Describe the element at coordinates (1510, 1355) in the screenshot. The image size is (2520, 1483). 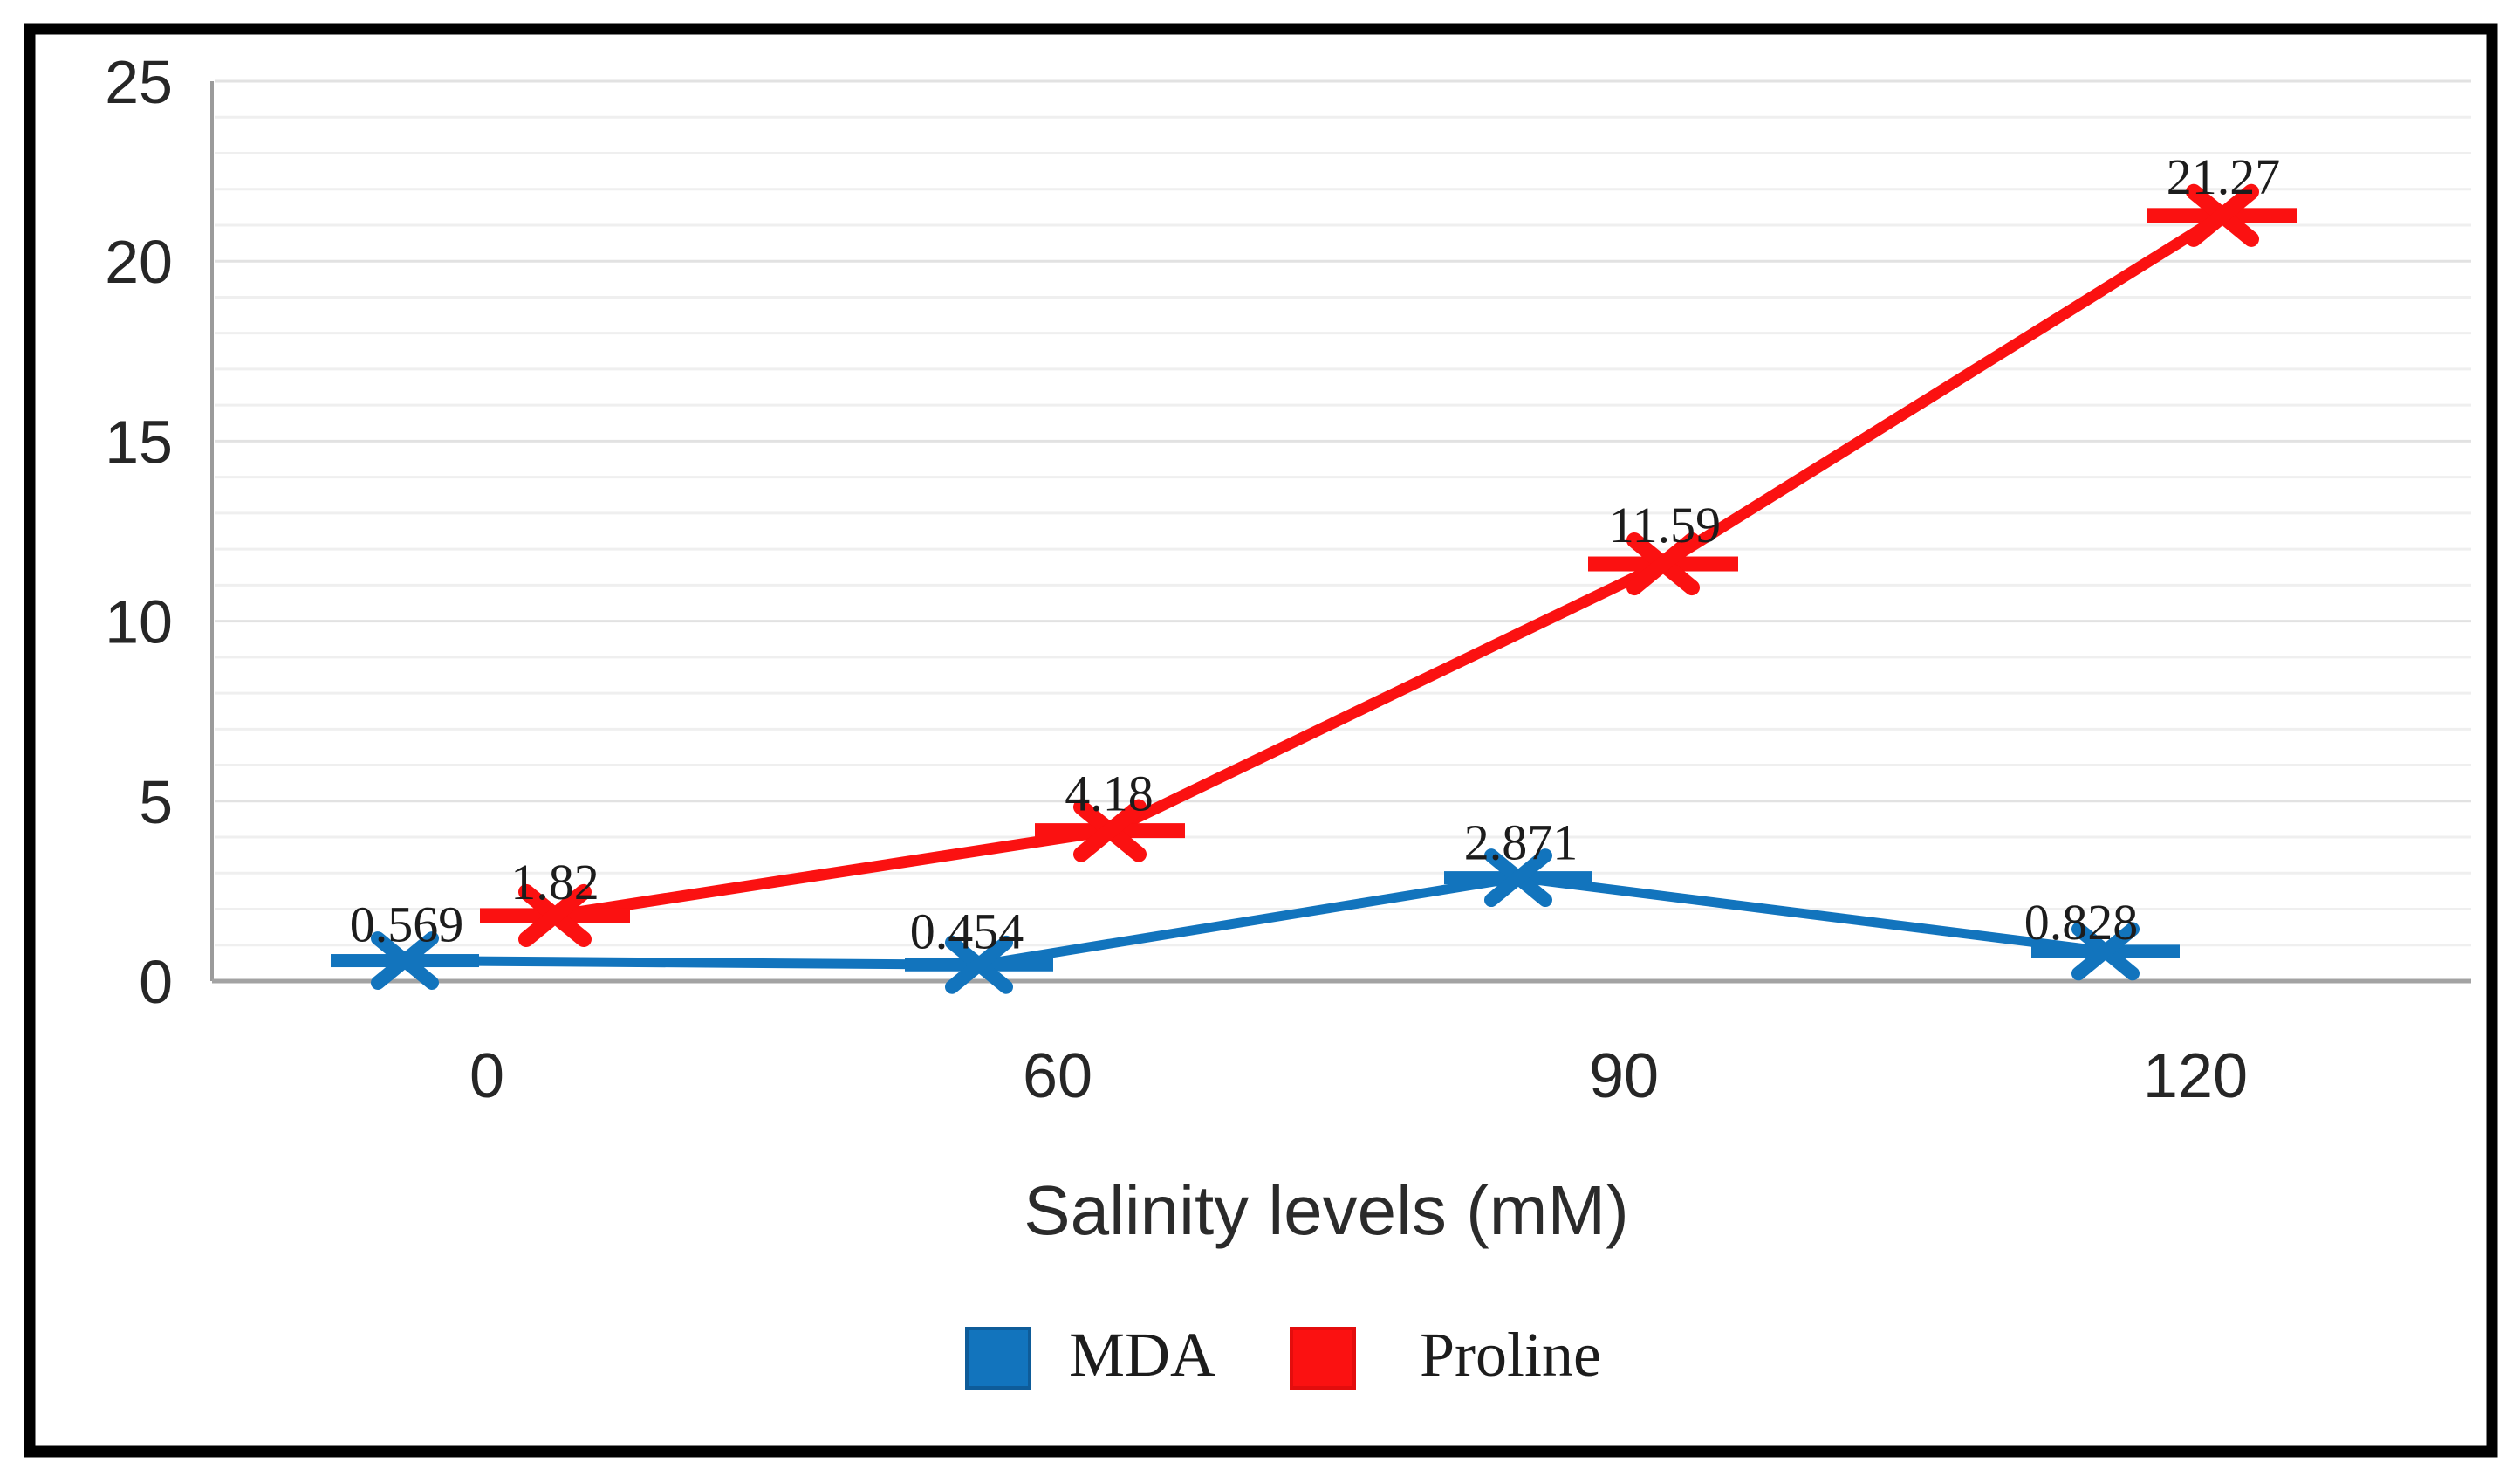
I see `legend-label-proline: Proline` at that location.